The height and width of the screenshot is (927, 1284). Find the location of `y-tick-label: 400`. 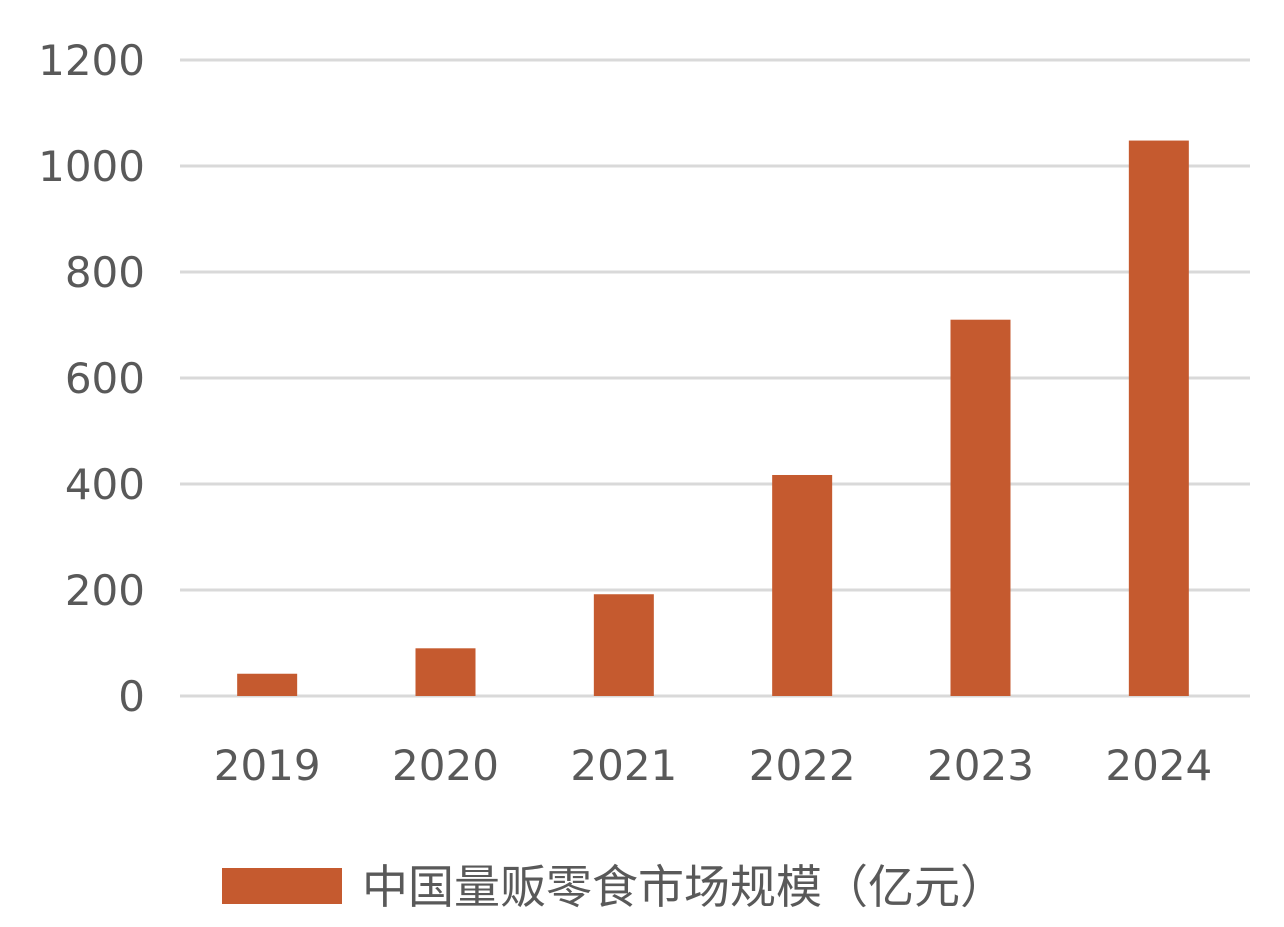

y-tick-label: 400 is located at coordinates (105, 484).